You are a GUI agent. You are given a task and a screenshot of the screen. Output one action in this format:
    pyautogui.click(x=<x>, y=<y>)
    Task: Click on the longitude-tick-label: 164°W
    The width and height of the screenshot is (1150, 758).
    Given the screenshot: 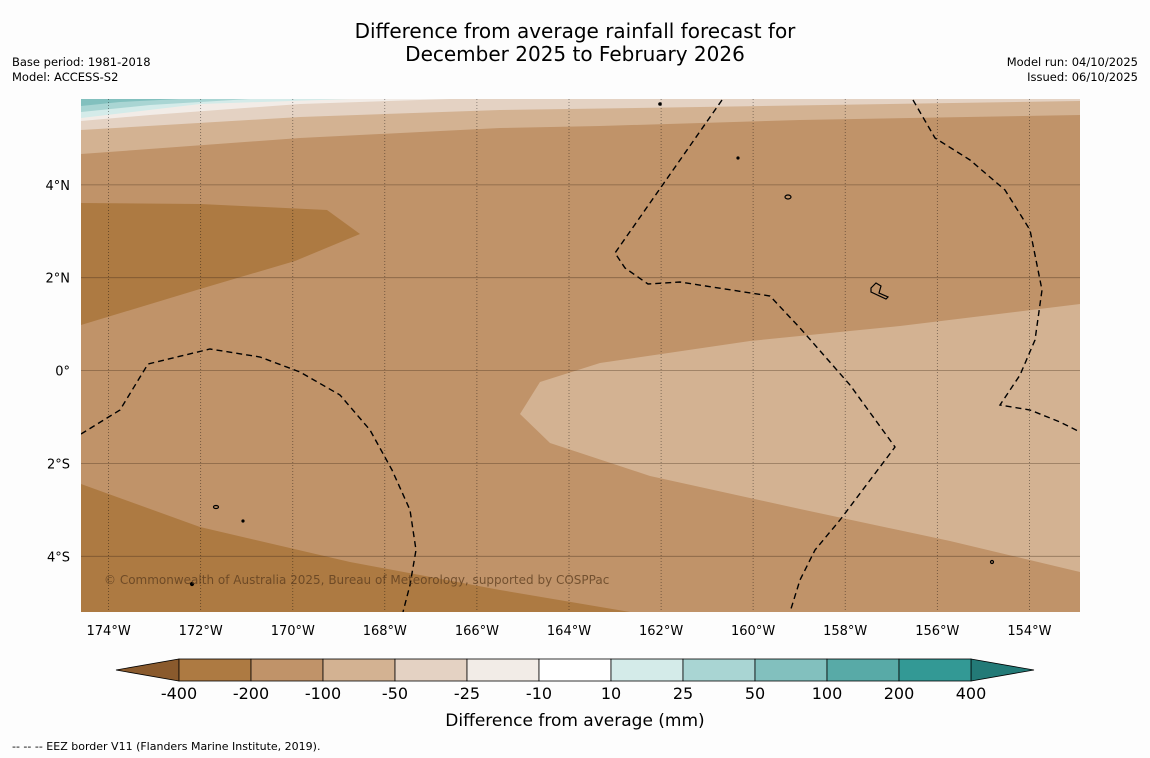 What is the action you would take?
    pyautogui.click(x=569, y=631)
    